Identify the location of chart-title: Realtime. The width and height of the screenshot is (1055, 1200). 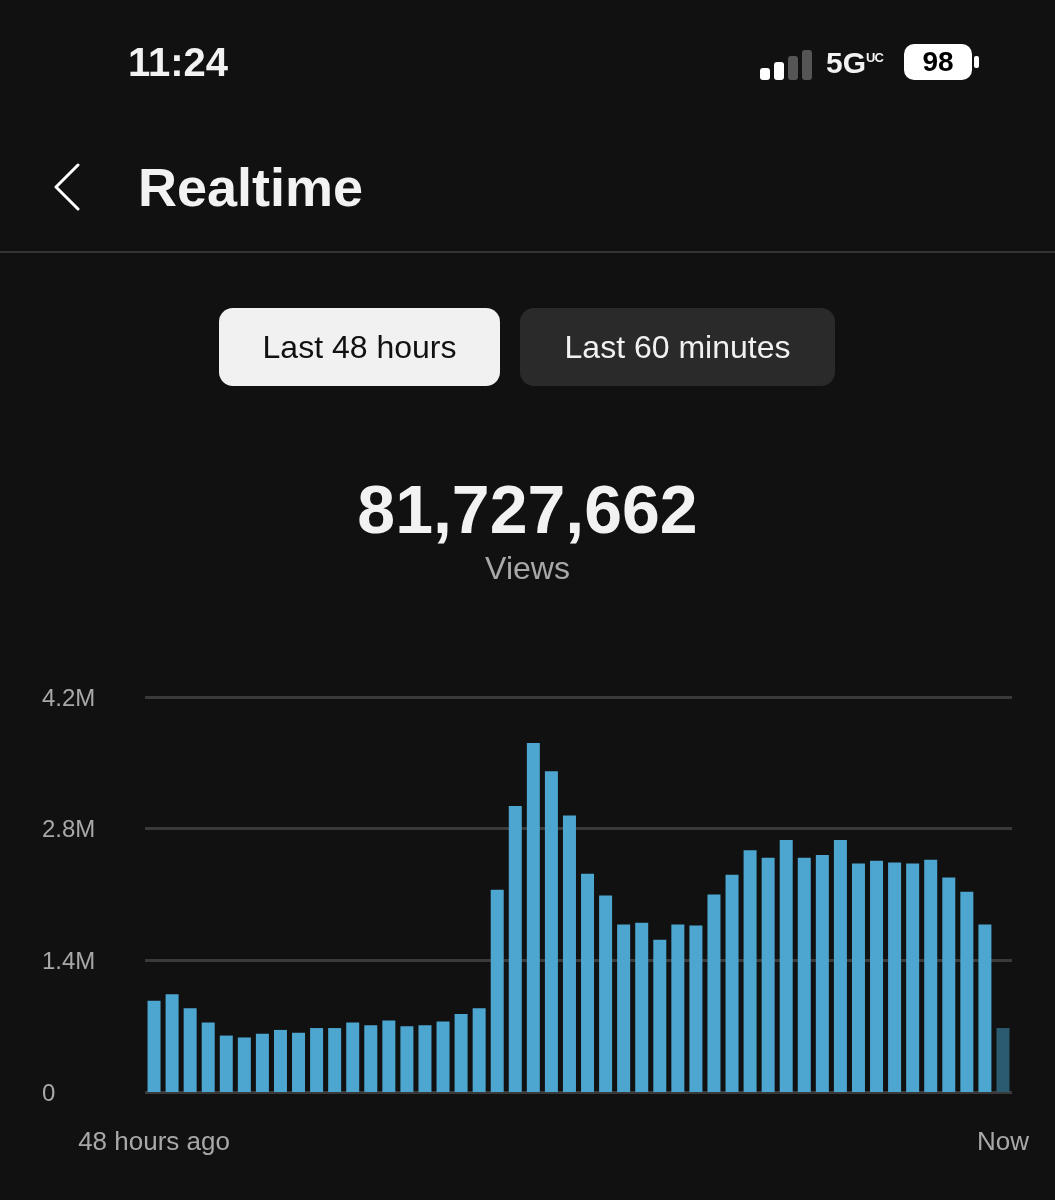
(251, 187).